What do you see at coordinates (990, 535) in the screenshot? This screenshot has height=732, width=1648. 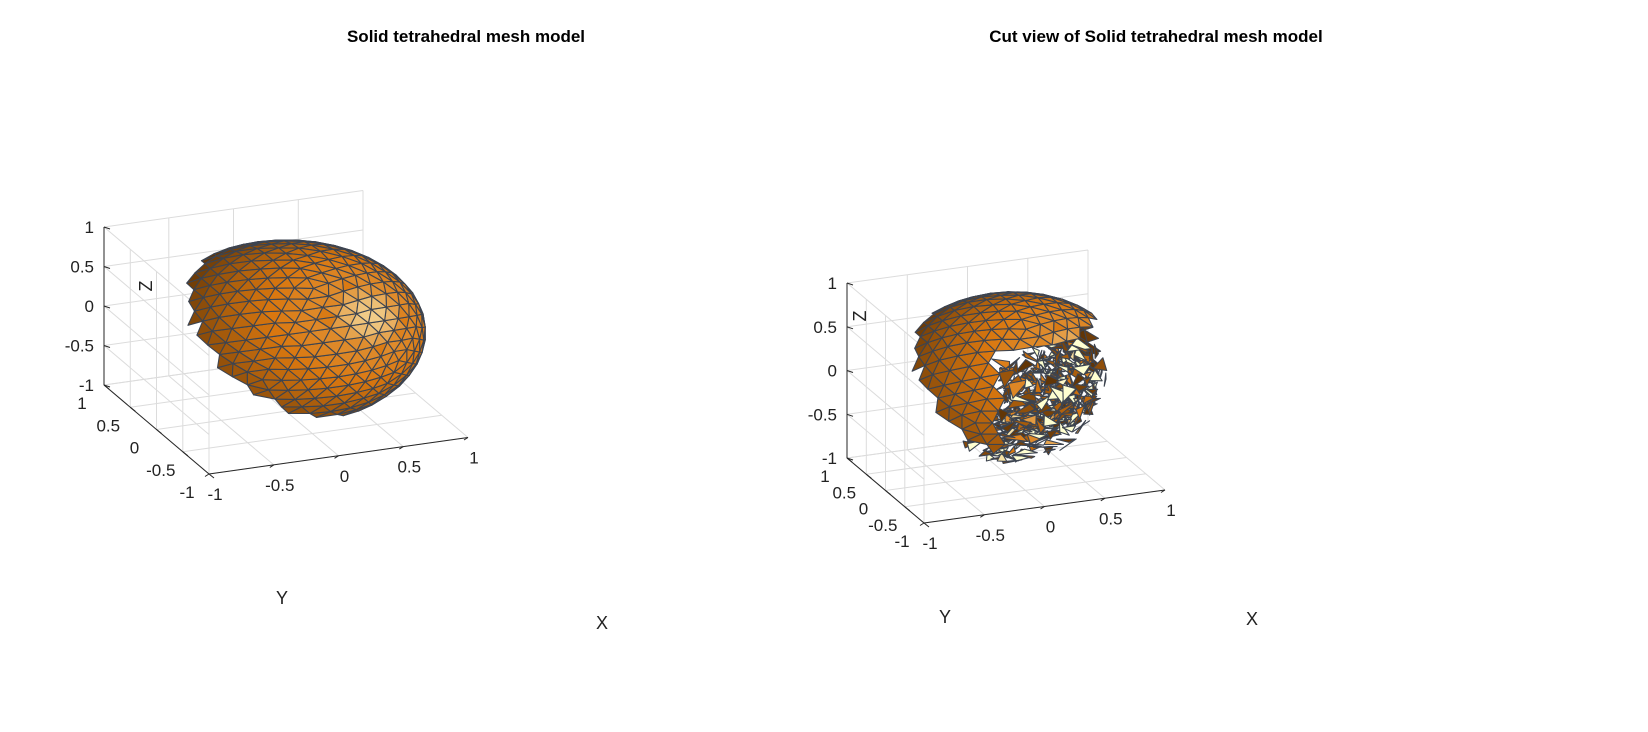 I see `x-tick-label: -0.5` at bounding box center [990, 535].